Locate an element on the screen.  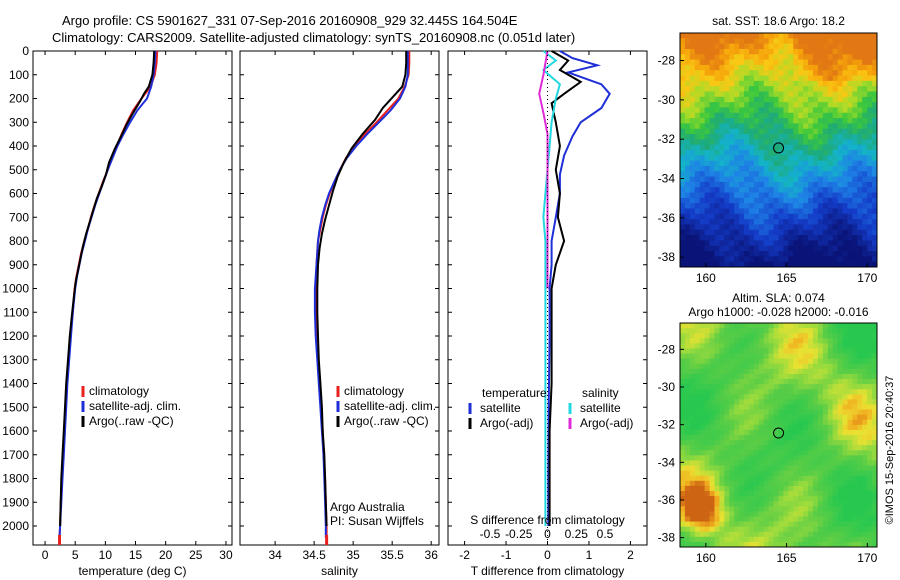
imos-watermark: ©IMOS 15-Sep-2016 20:40:37 is located at coordinates (890, 450).